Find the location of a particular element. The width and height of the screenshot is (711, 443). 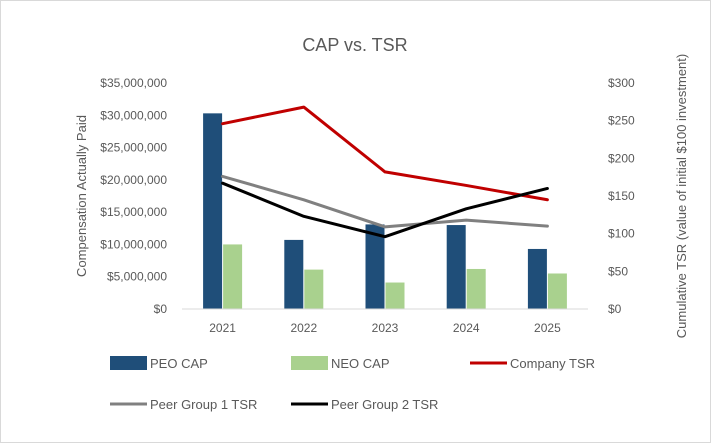

bar-peo-cap-2021 is located at coordinates (213, 211).